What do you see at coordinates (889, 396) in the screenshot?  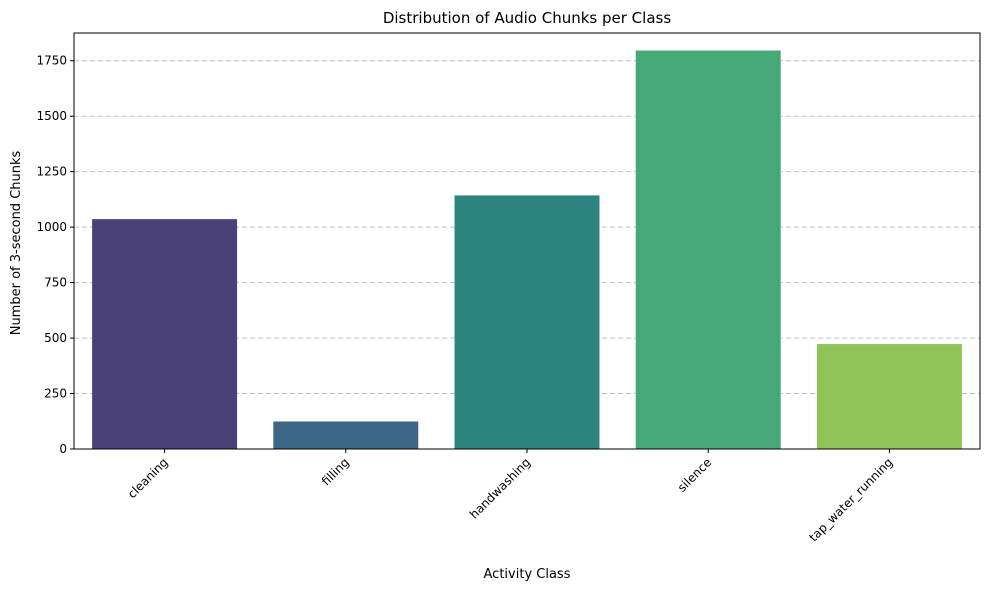 I see `bar-tap_water_running` at bounding box center [889, 396].